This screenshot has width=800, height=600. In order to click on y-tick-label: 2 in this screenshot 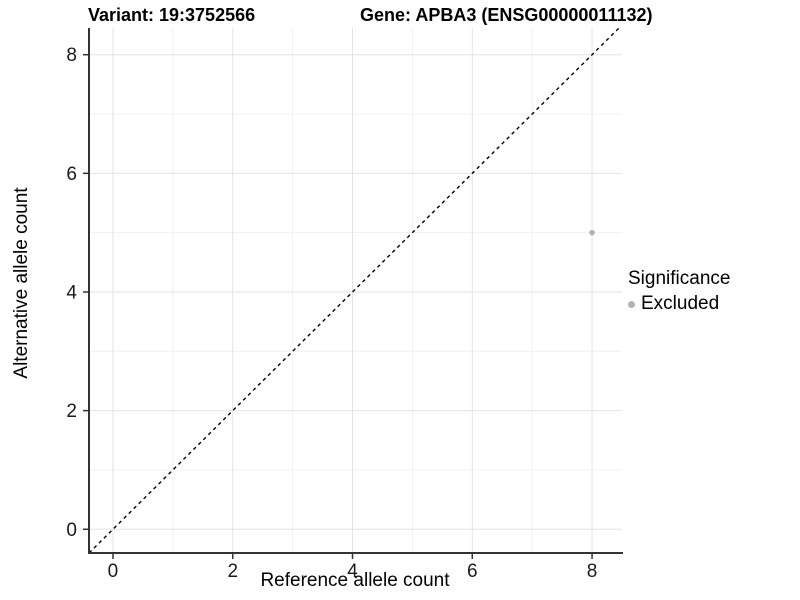, I will do `click(71, 411)`.